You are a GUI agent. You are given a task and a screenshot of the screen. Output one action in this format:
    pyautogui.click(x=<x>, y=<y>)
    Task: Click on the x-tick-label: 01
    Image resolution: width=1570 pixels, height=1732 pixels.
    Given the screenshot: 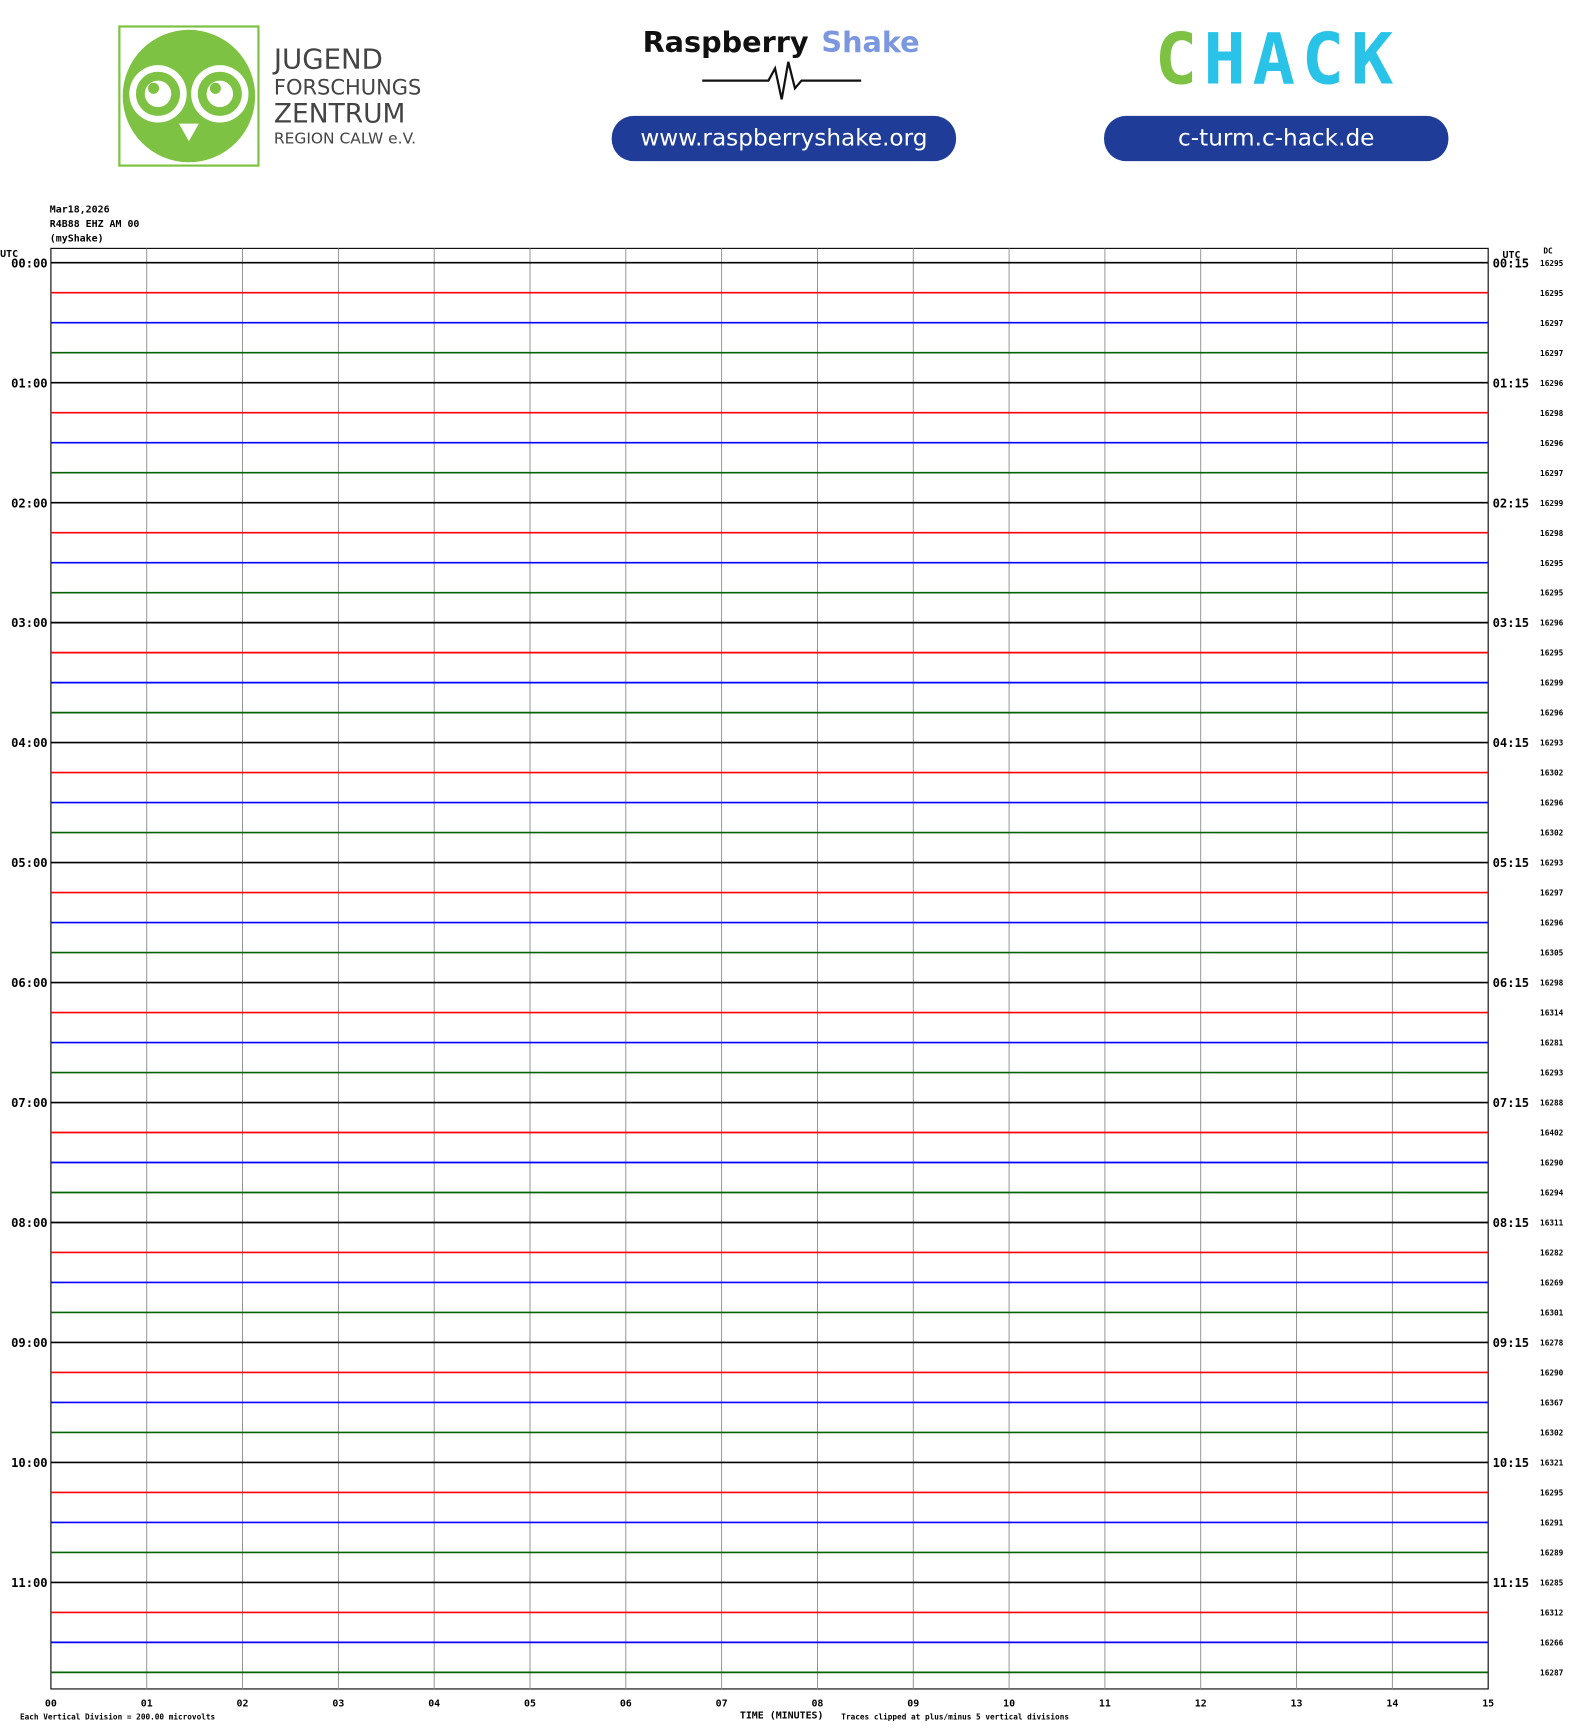 What is the action you would take?
    pyautogui.click(x=147, y=1703)
    